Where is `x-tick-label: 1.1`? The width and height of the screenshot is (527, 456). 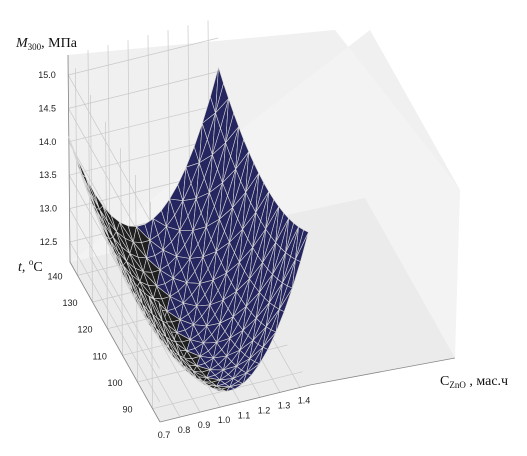
x-tick-label: 1.1 is located at coordinates (244, 415).